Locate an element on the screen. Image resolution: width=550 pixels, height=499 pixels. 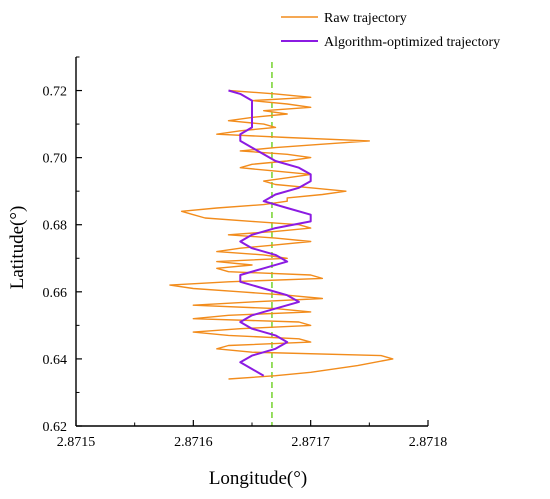
x-tick-label: 2.8716 is located at coordinates (193, 442).